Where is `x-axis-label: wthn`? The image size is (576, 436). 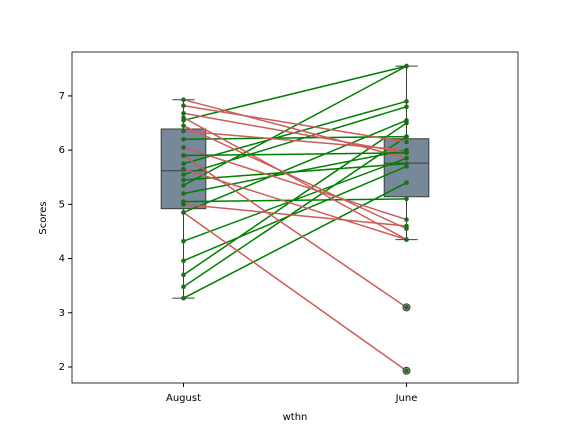 x-axis-label: wthn is located at coordinates (295, 417).